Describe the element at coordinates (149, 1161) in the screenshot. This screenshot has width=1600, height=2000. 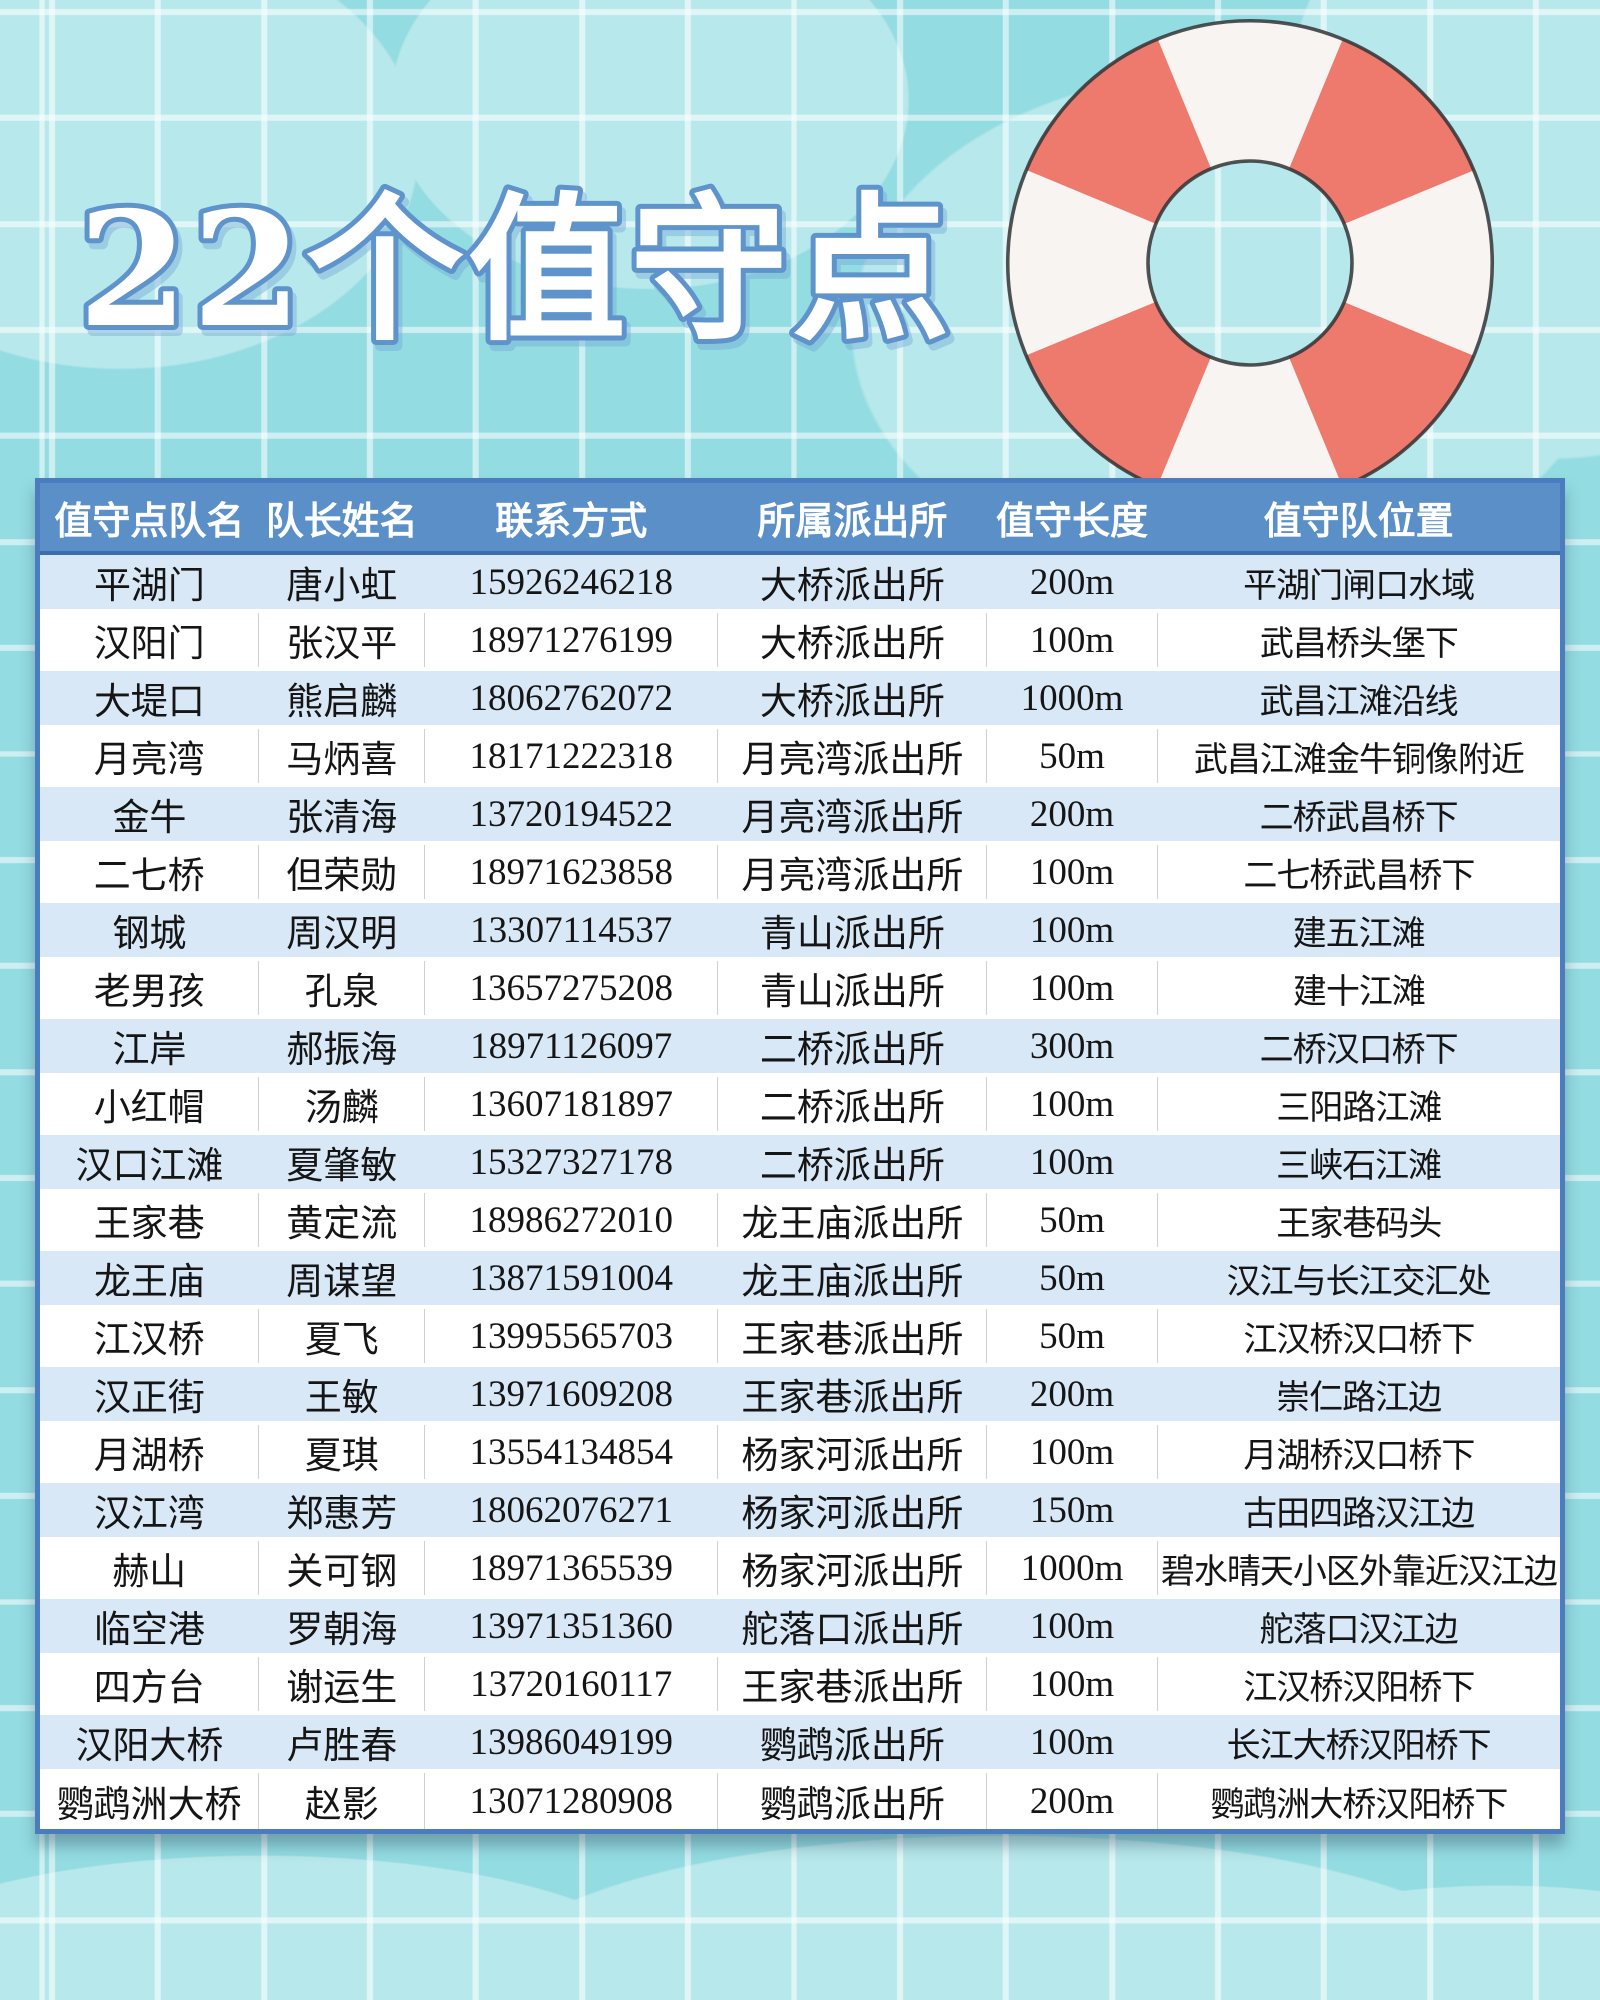
I see `cell-team-name: 汉口江滩` at that location.